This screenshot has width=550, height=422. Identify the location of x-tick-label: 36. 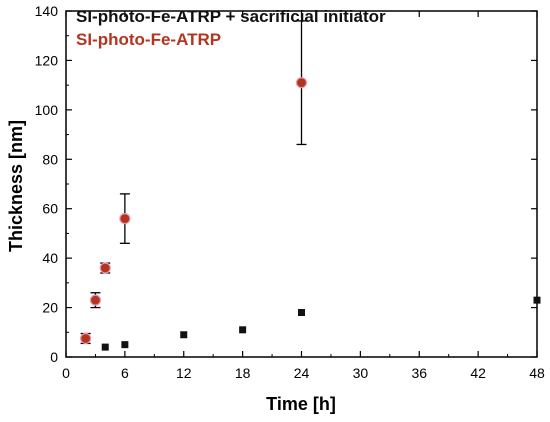
(419, 373).